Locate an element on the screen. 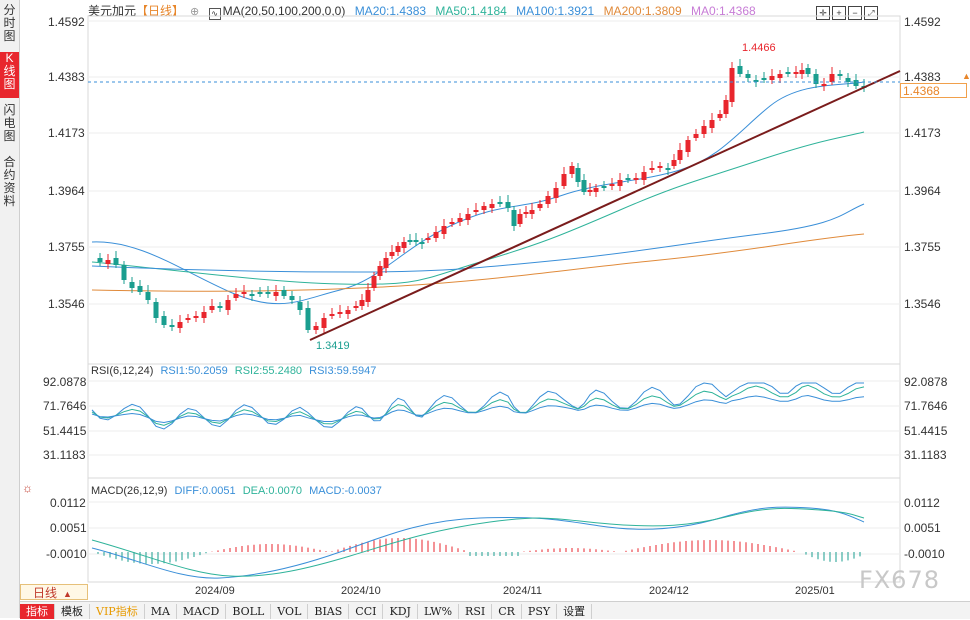 The image size is (970, 620). tab-cr: CR is located at coordinates (507, 611).